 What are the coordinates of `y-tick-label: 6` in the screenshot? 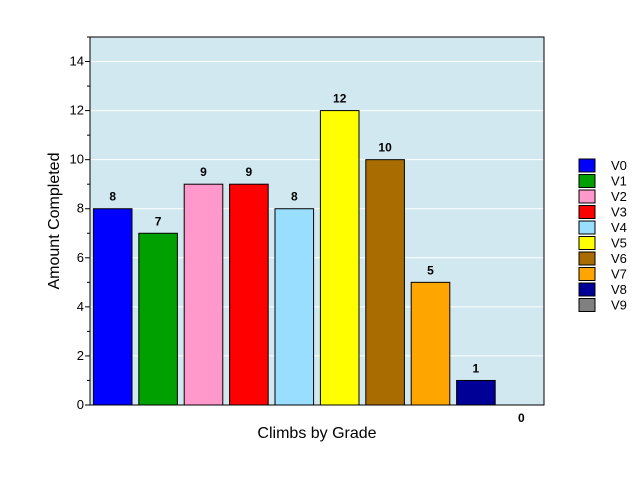 It's located at (80, 257).